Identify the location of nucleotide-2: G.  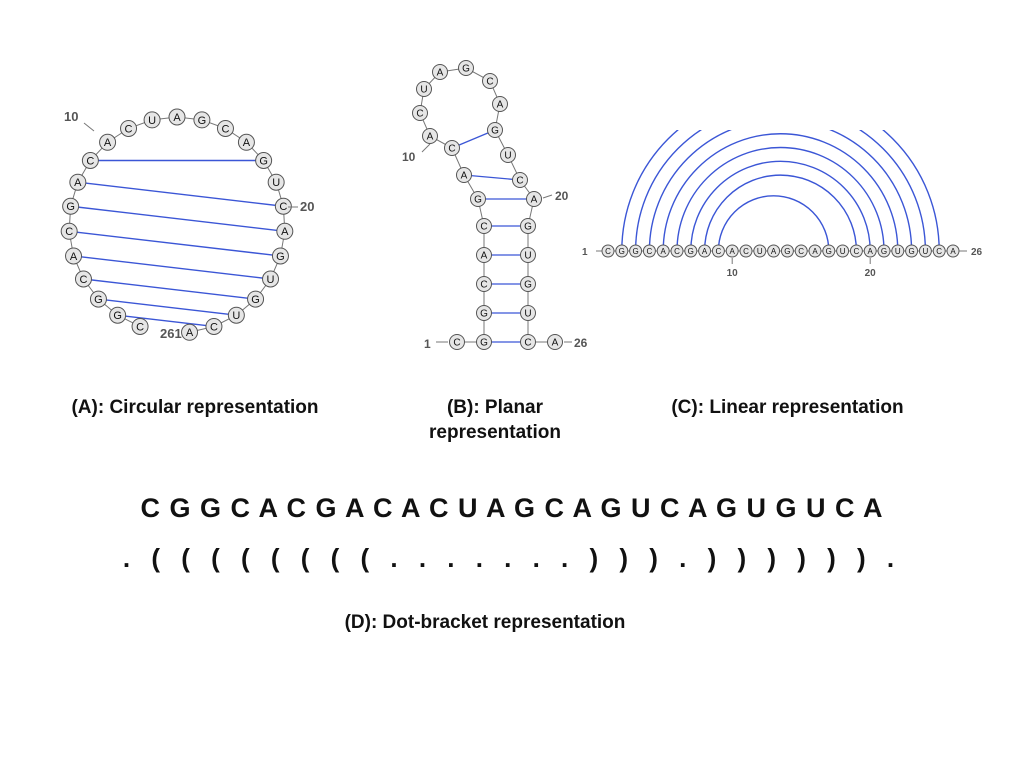
(484, 342).